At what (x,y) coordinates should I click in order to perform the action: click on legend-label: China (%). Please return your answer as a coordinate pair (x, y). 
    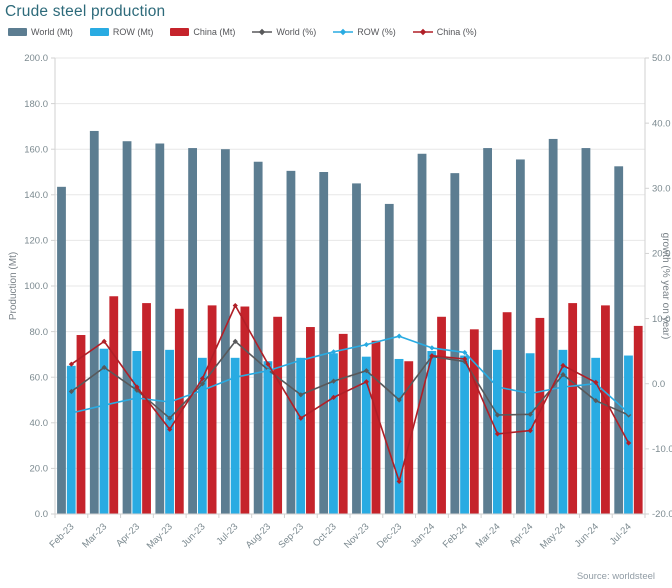
    Looking at the image, I should click on (456, 32).